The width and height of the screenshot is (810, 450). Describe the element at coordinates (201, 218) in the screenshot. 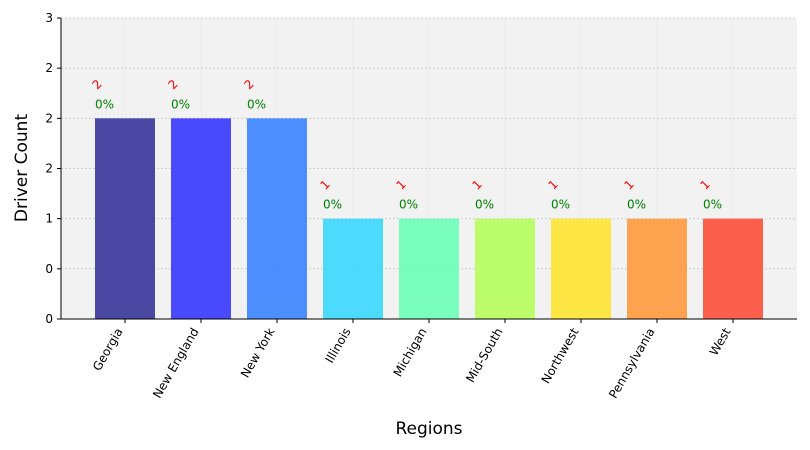

I see `bar-new-england` at that location.